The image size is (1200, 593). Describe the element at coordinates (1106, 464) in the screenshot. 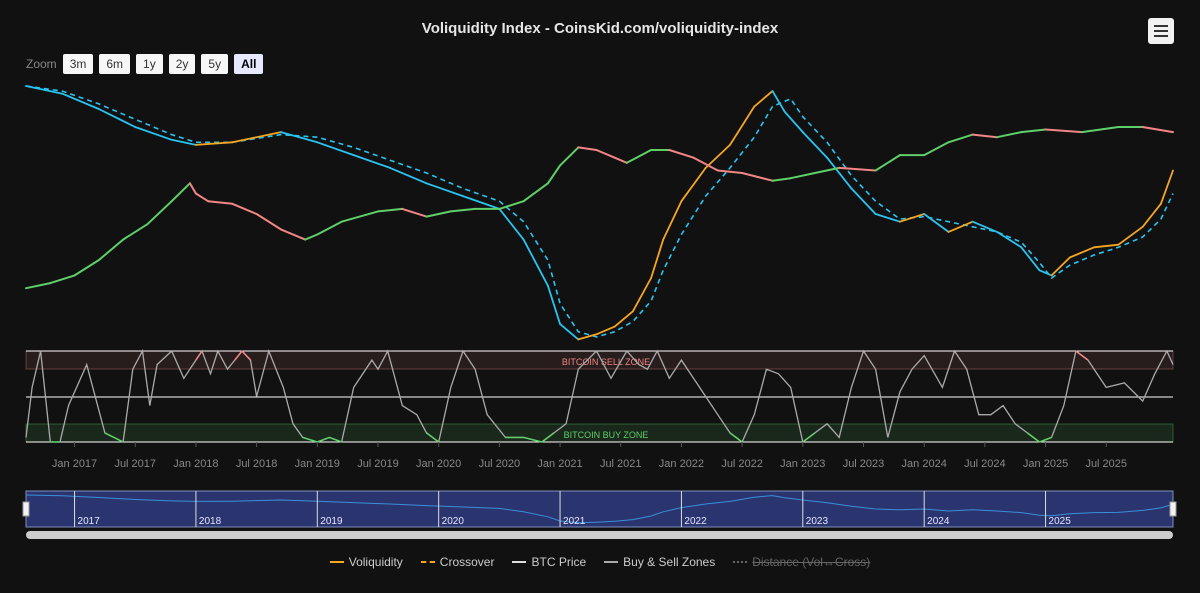

I see `x-tick-label: Jul 2025` at that location.